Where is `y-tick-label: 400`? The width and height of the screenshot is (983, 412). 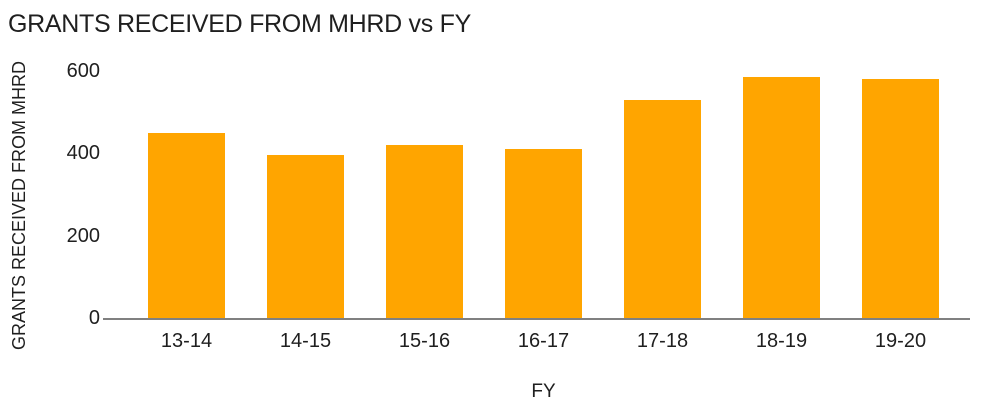 y-tick-label: 400 is located at coordinates (83, 153).